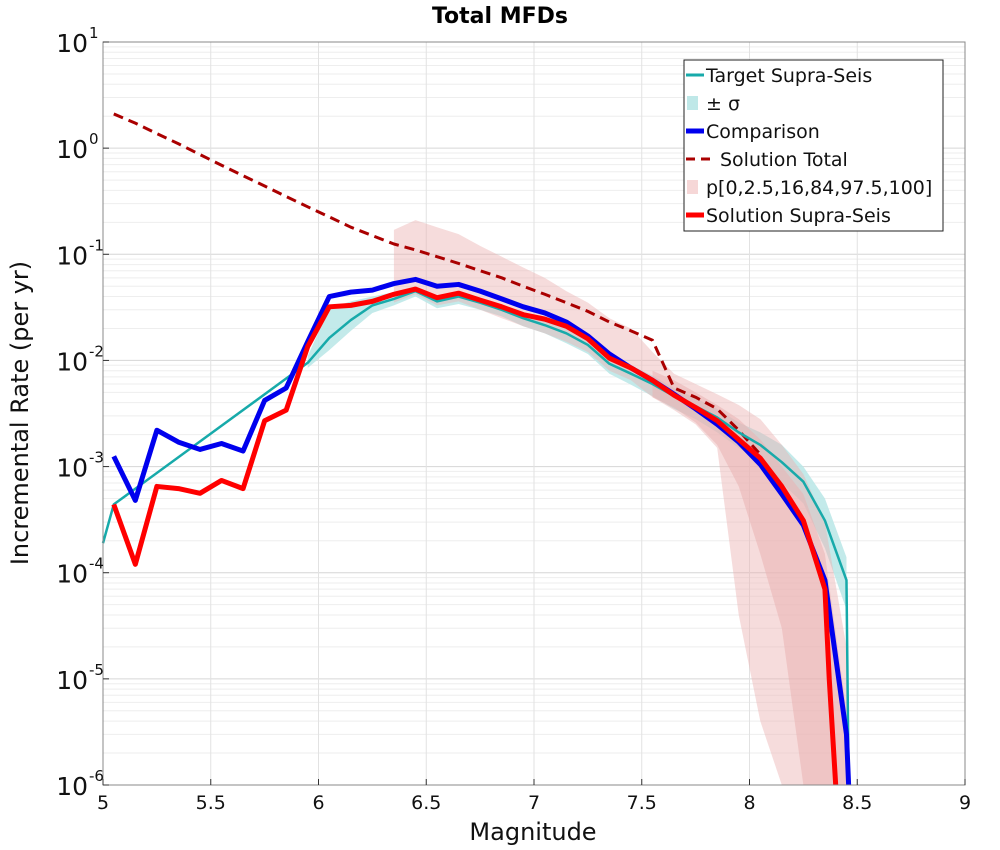 This screenshot has height=850, width=1000. Describe the element at coordinates (318, 803) in the screenshot. I see `x-tick-label: 6` at that location.